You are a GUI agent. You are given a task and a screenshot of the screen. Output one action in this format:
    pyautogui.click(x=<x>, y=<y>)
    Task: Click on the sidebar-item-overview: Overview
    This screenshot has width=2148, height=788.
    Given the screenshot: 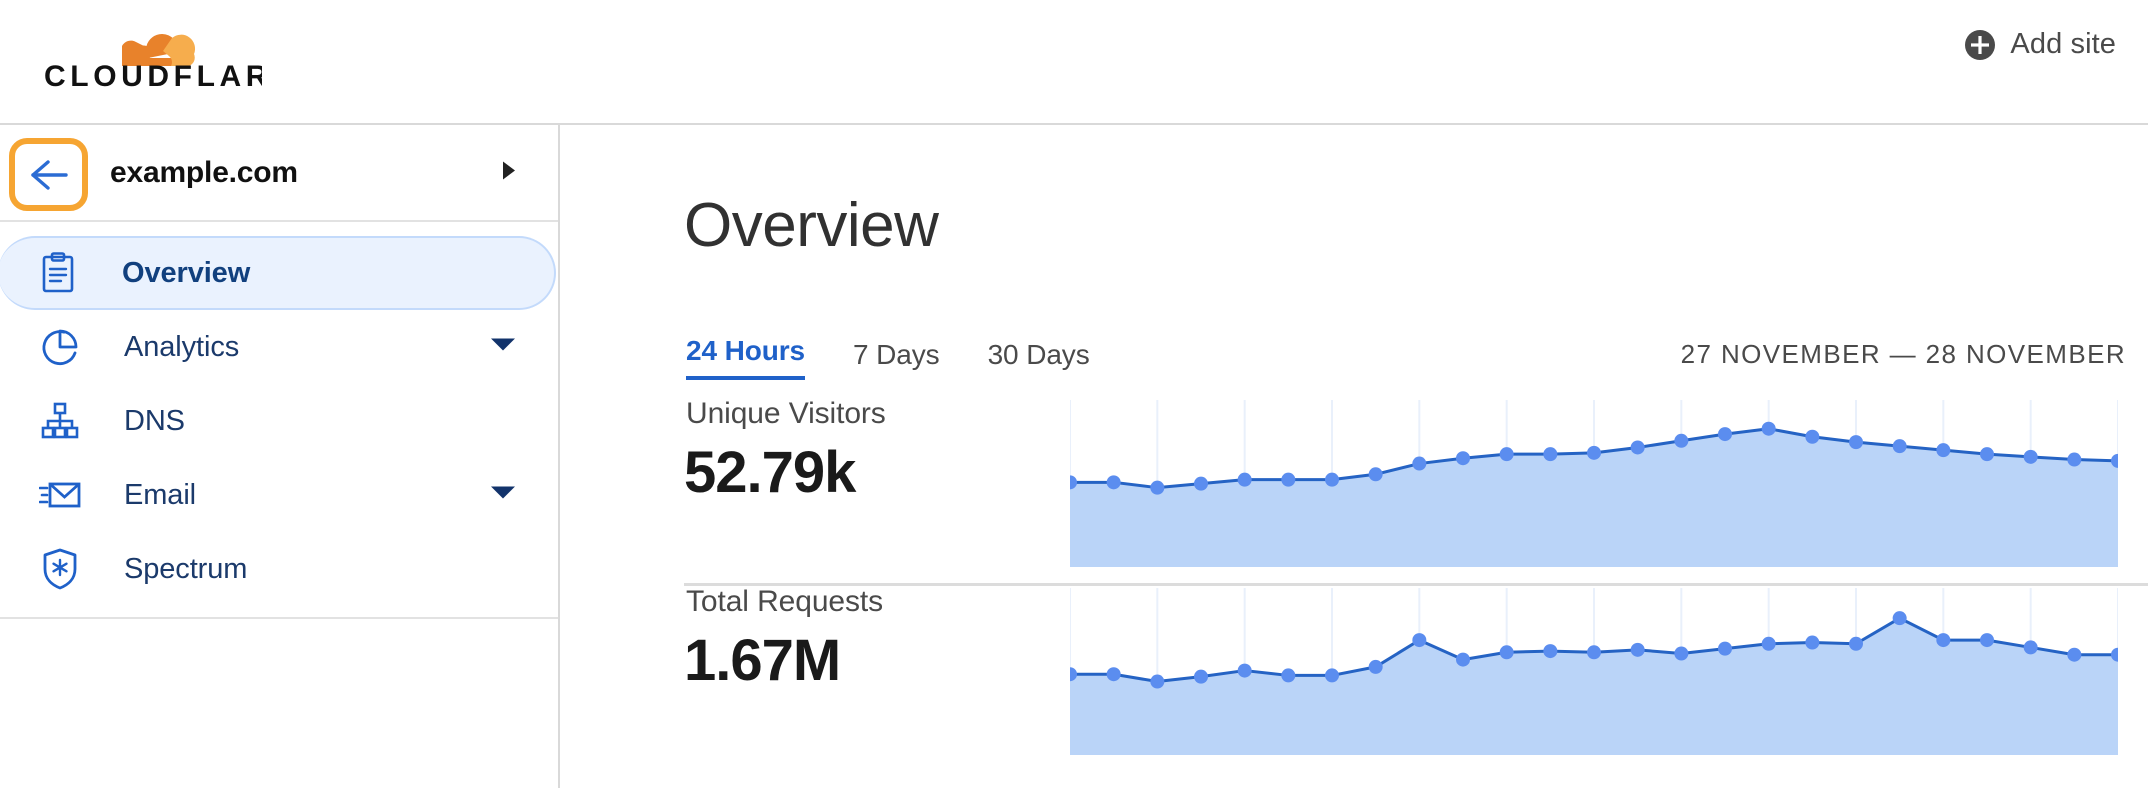 What is the action you would take?
    pyautogui.click(x=278, y=273)
    